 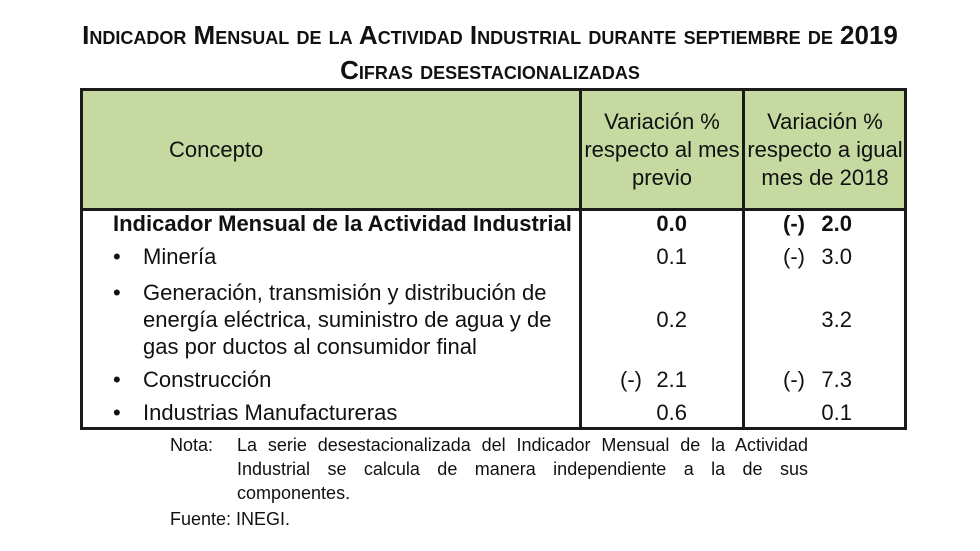 What do you see at coordinates (825, 149) in the screenshot?
I see `header-var-anual: Variación % respecto a igual mes de 2018` at bounding box center [825, 149].